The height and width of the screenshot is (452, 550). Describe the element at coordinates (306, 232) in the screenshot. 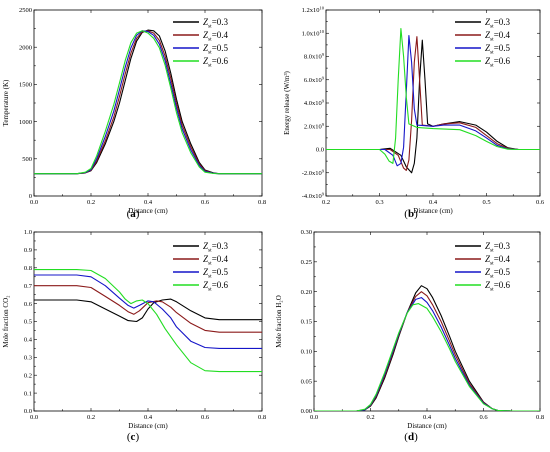

I see `y-tick-label: 0.30` at that location.